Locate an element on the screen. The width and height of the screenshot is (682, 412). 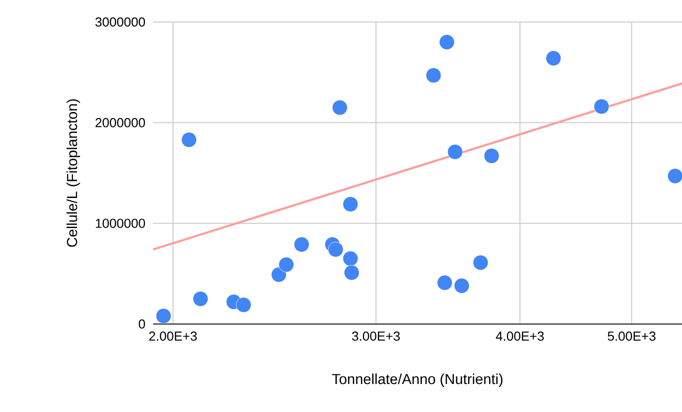
x-axis-title: Tonnellate/Anno (Nutrienti) is located at coordinates (417, 381).